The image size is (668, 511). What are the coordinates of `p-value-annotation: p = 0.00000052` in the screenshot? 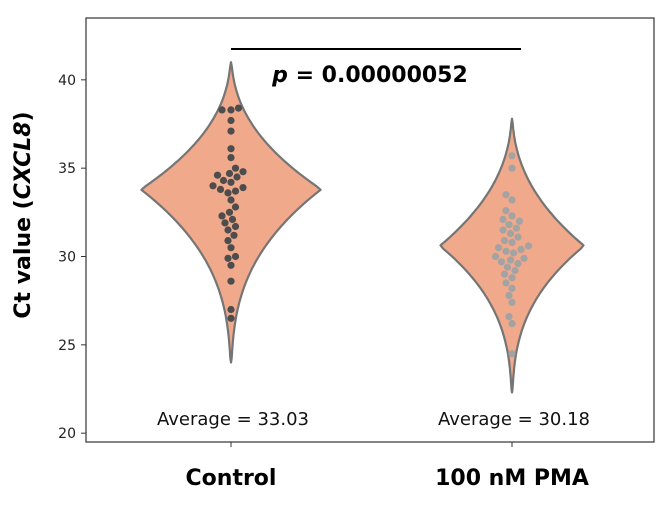 It's located at (369, 75).